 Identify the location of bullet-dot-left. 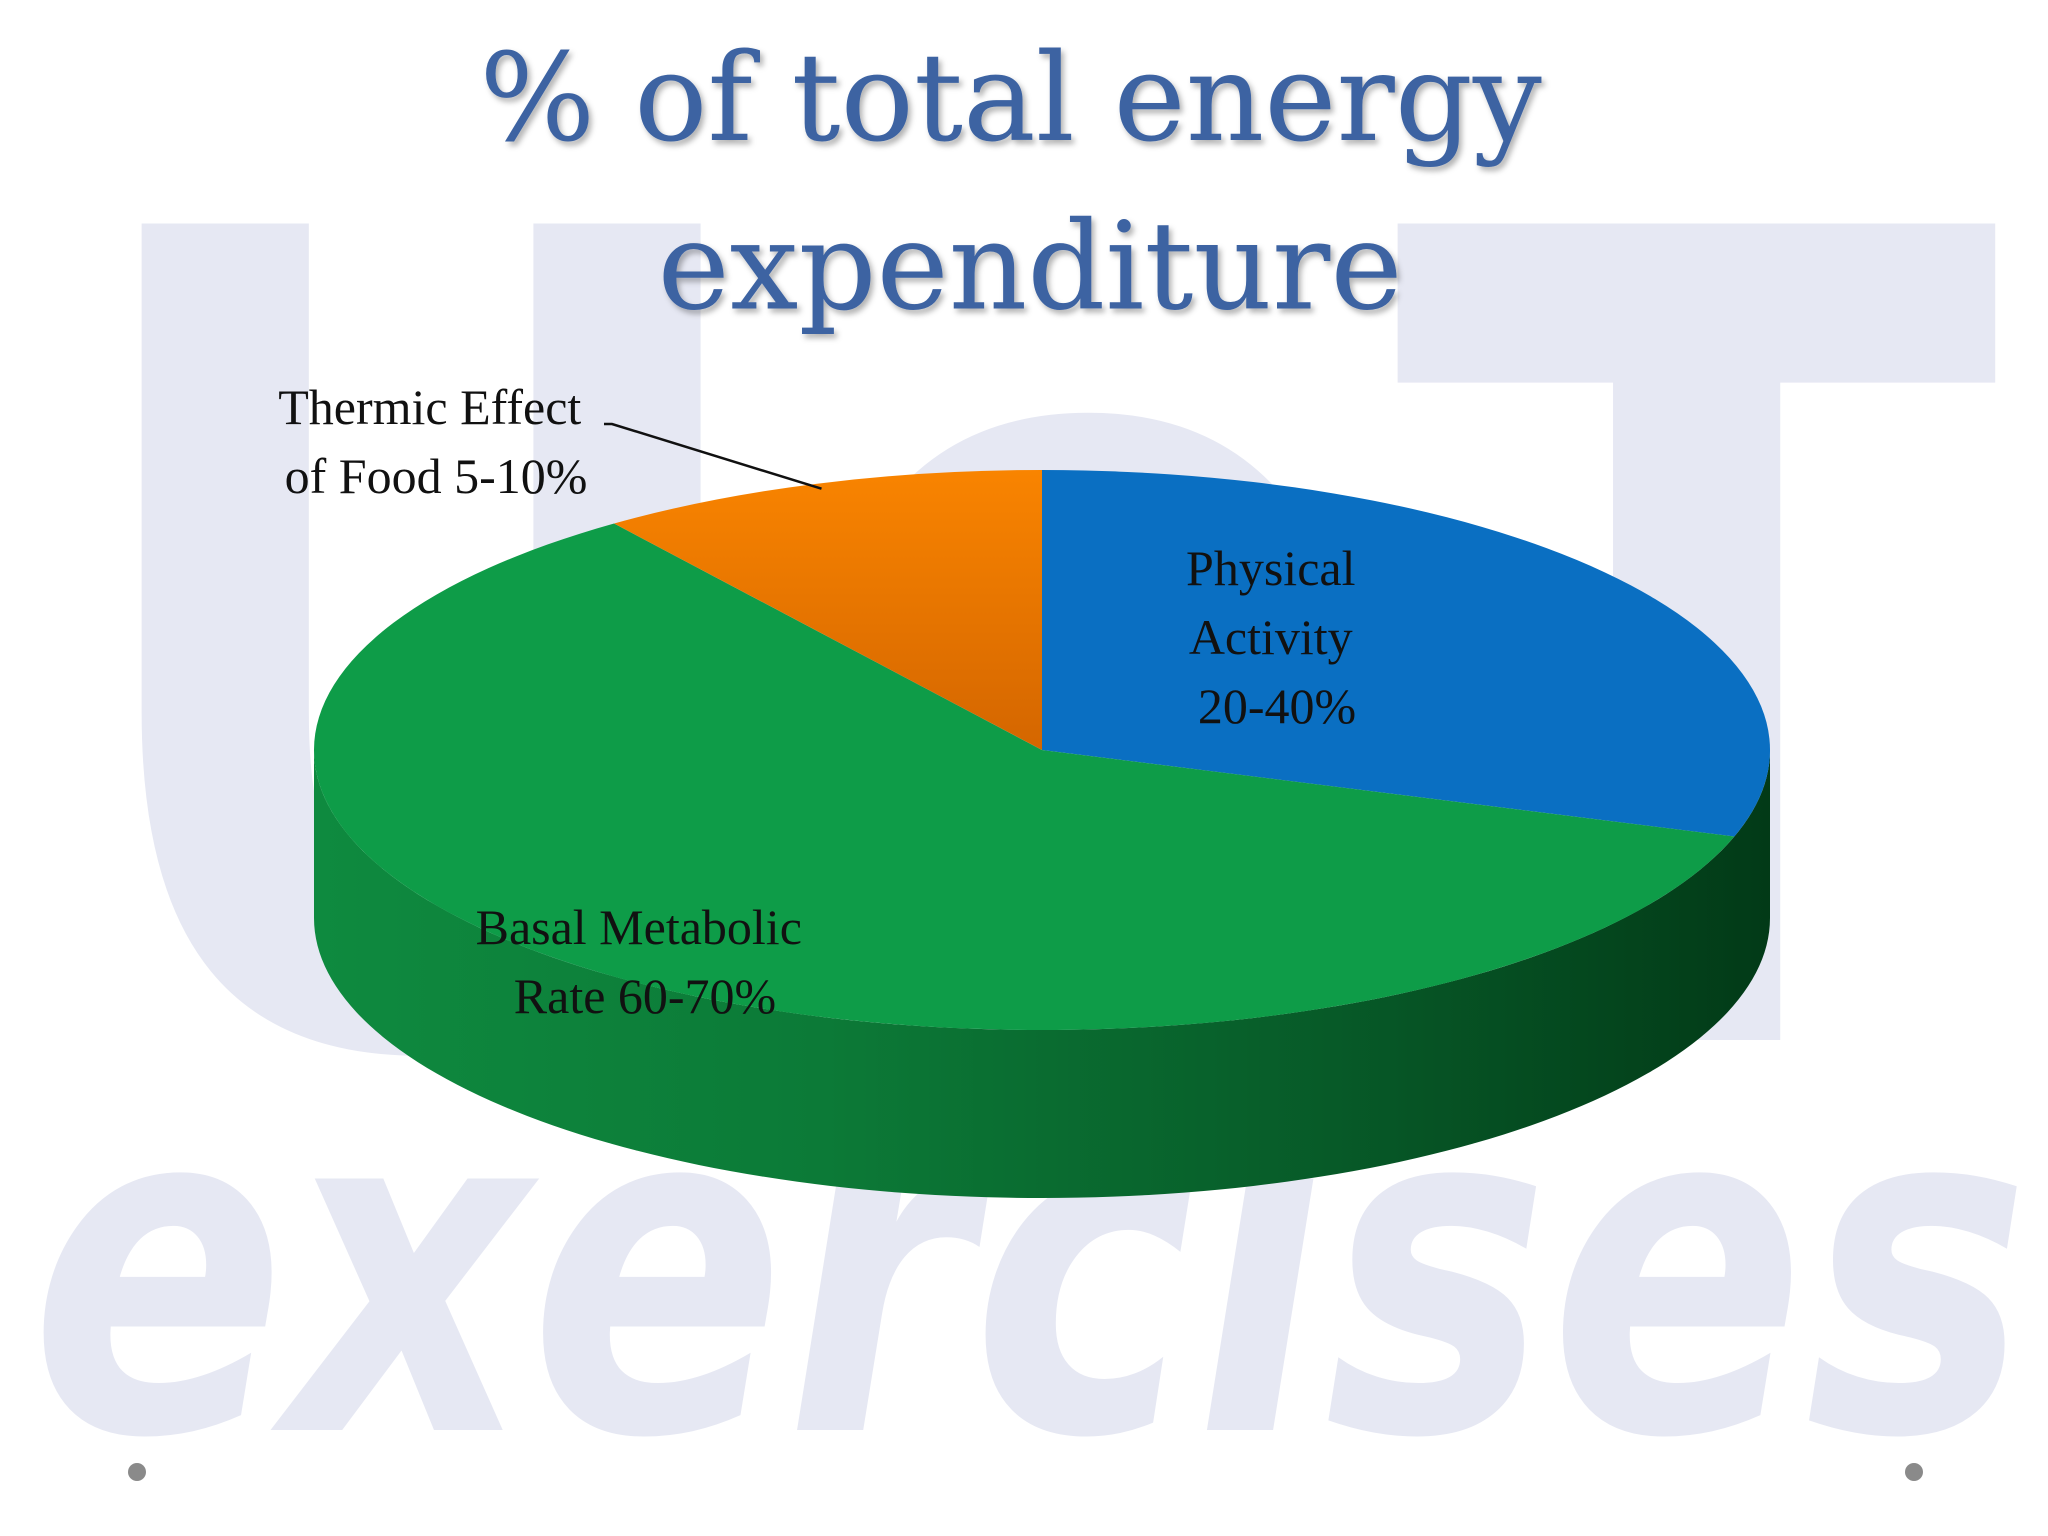
(137, 1472).